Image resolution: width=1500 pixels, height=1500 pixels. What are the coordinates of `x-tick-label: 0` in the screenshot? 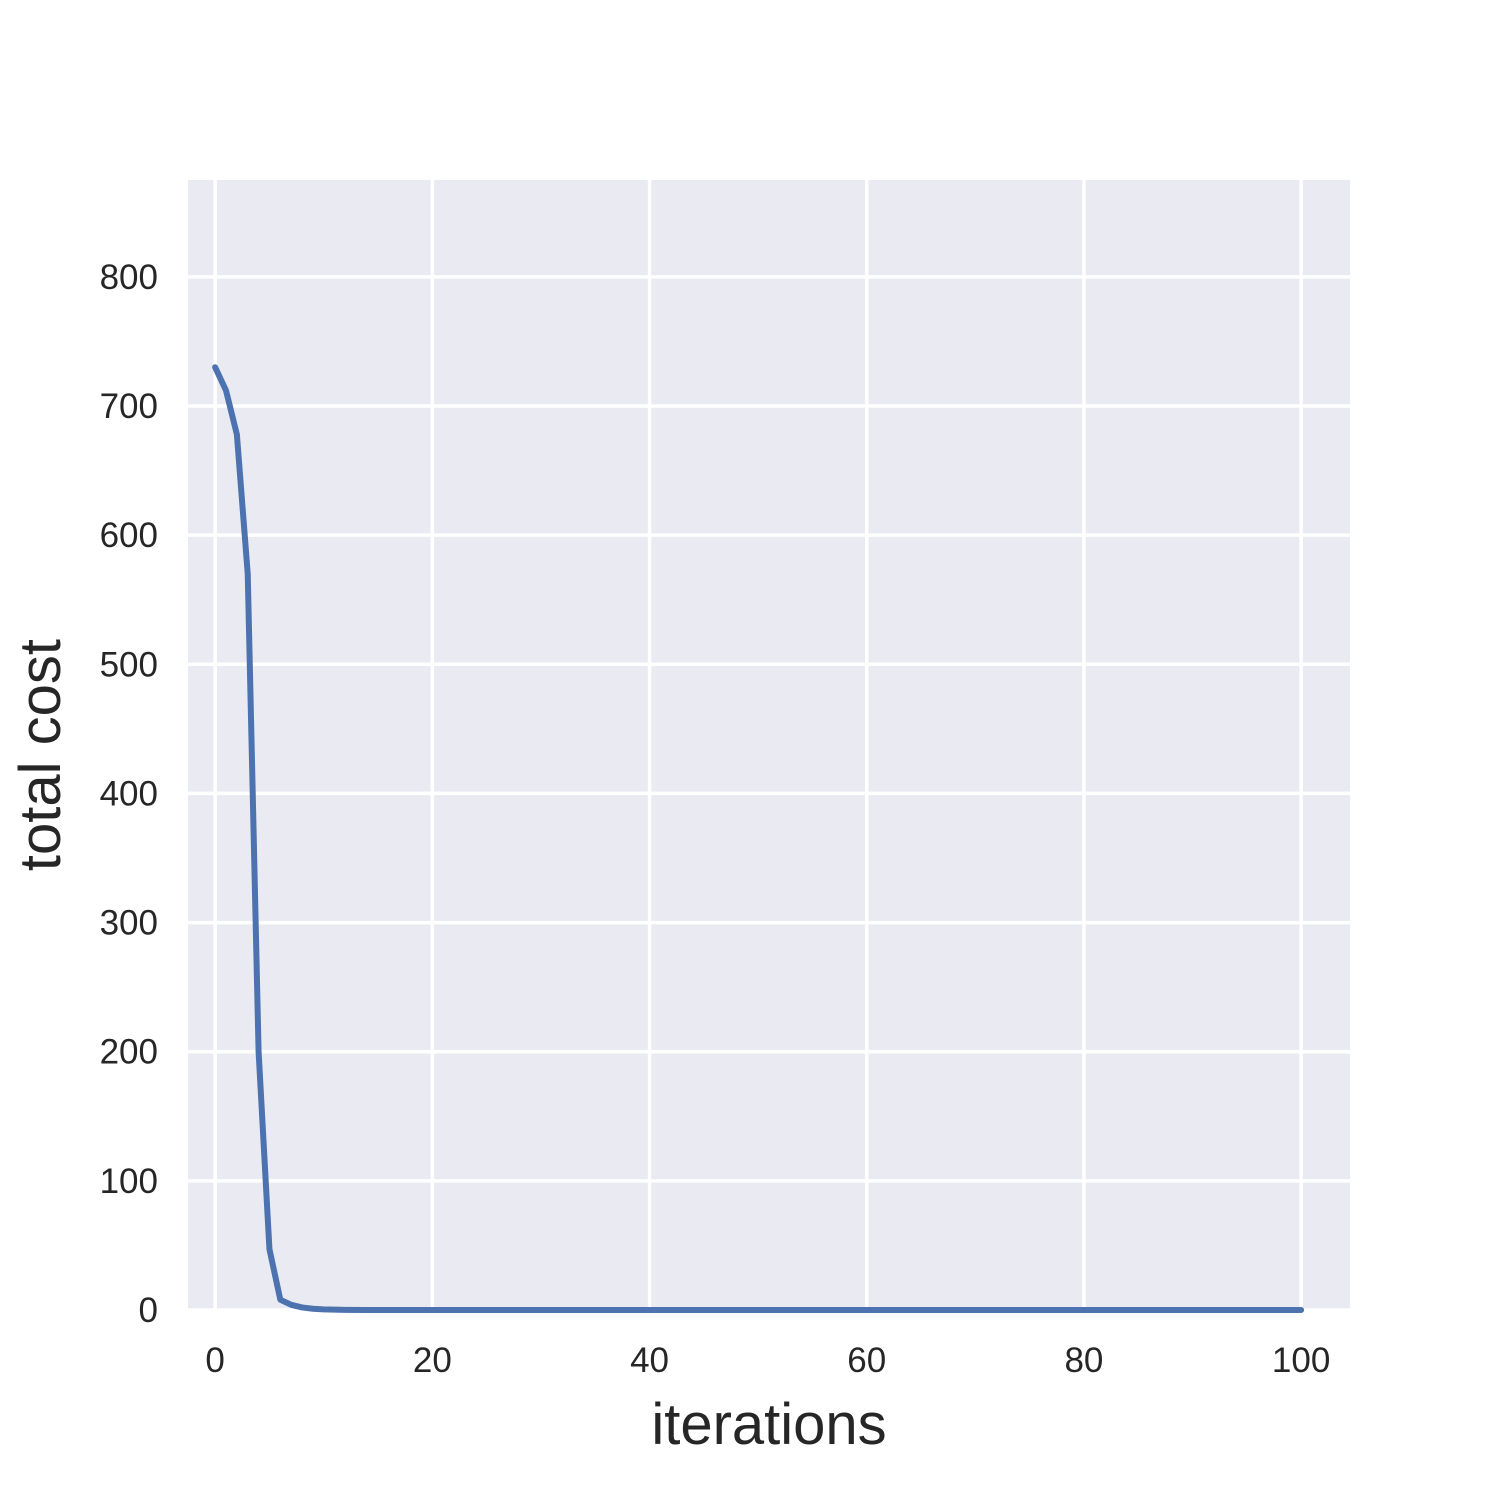 It's located at (214, 1360).